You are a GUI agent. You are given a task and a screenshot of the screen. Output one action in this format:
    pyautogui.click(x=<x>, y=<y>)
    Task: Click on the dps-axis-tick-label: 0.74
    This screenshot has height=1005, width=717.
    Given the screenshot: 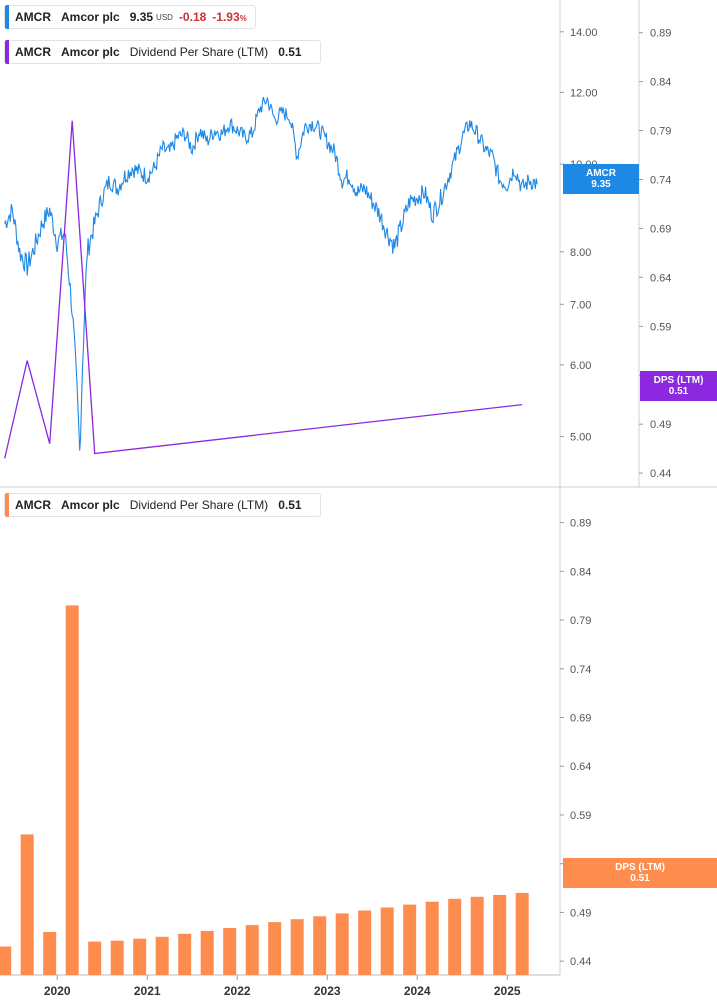 What is the action you would take?
    pyautogui.click(x=660, y=180)
    